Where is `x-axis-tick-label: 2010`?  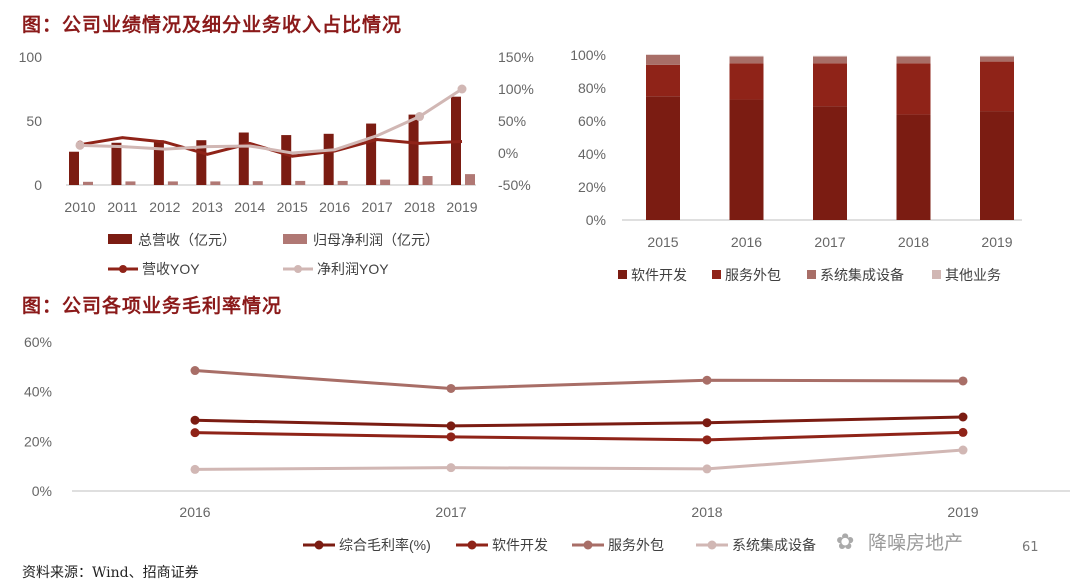
x-axis-tick-label: 2010 is located at coordinates (79, 207).